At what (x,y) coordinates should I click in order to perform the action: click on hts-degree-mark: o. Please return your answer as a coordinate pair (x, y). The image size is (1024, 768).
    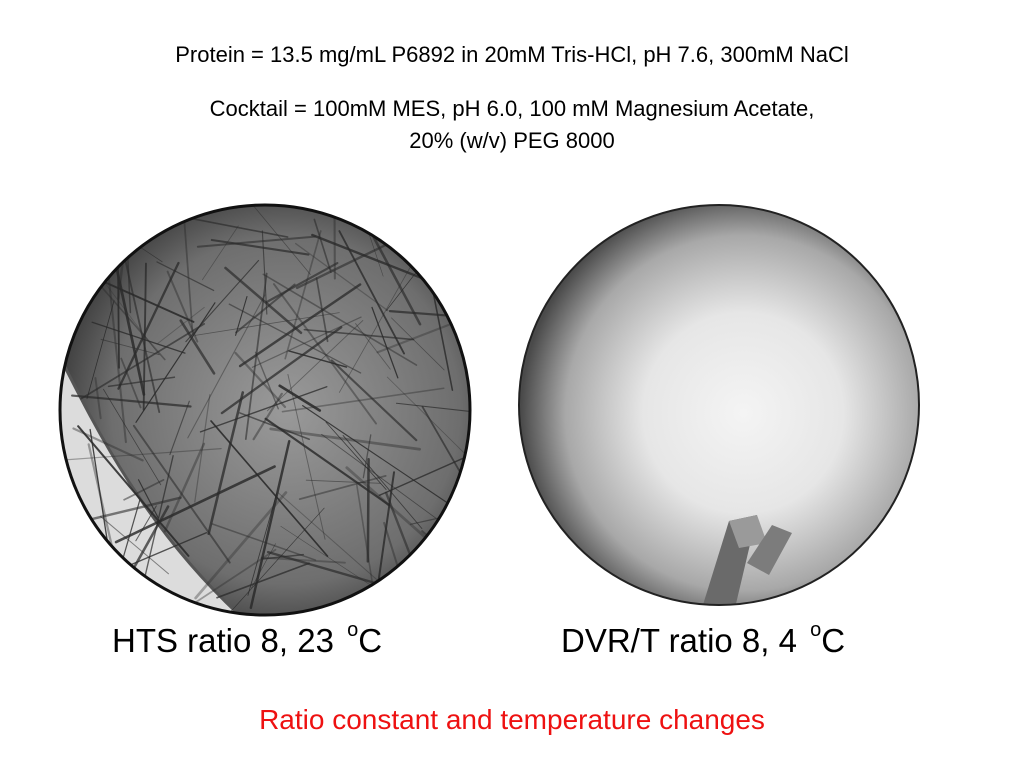
    Looking at the image, I should click on (353, 630).